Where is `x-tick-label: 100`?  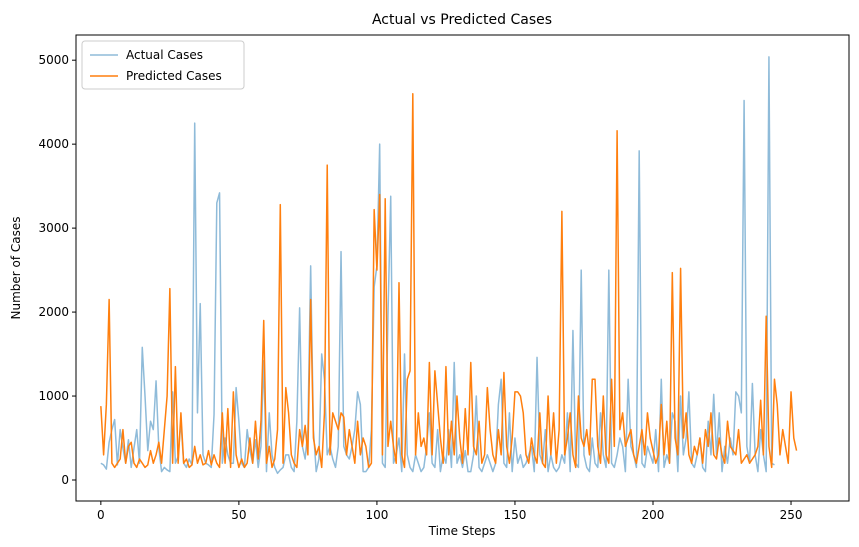
x-tick-label: 100 is located at coordinates (376, 515).